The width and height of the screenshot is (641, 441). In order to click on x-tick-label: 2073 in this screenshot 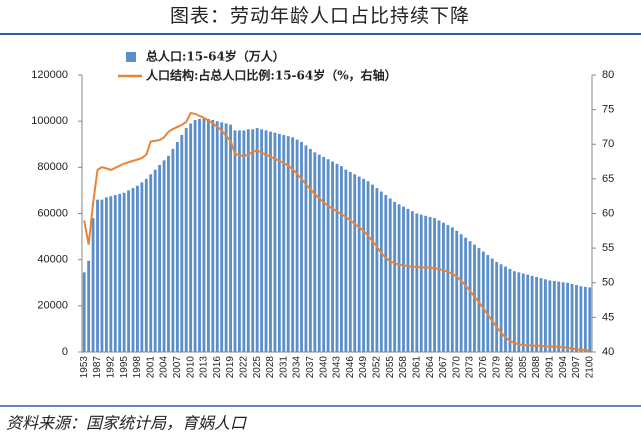, I will do `click(470, 367)`.